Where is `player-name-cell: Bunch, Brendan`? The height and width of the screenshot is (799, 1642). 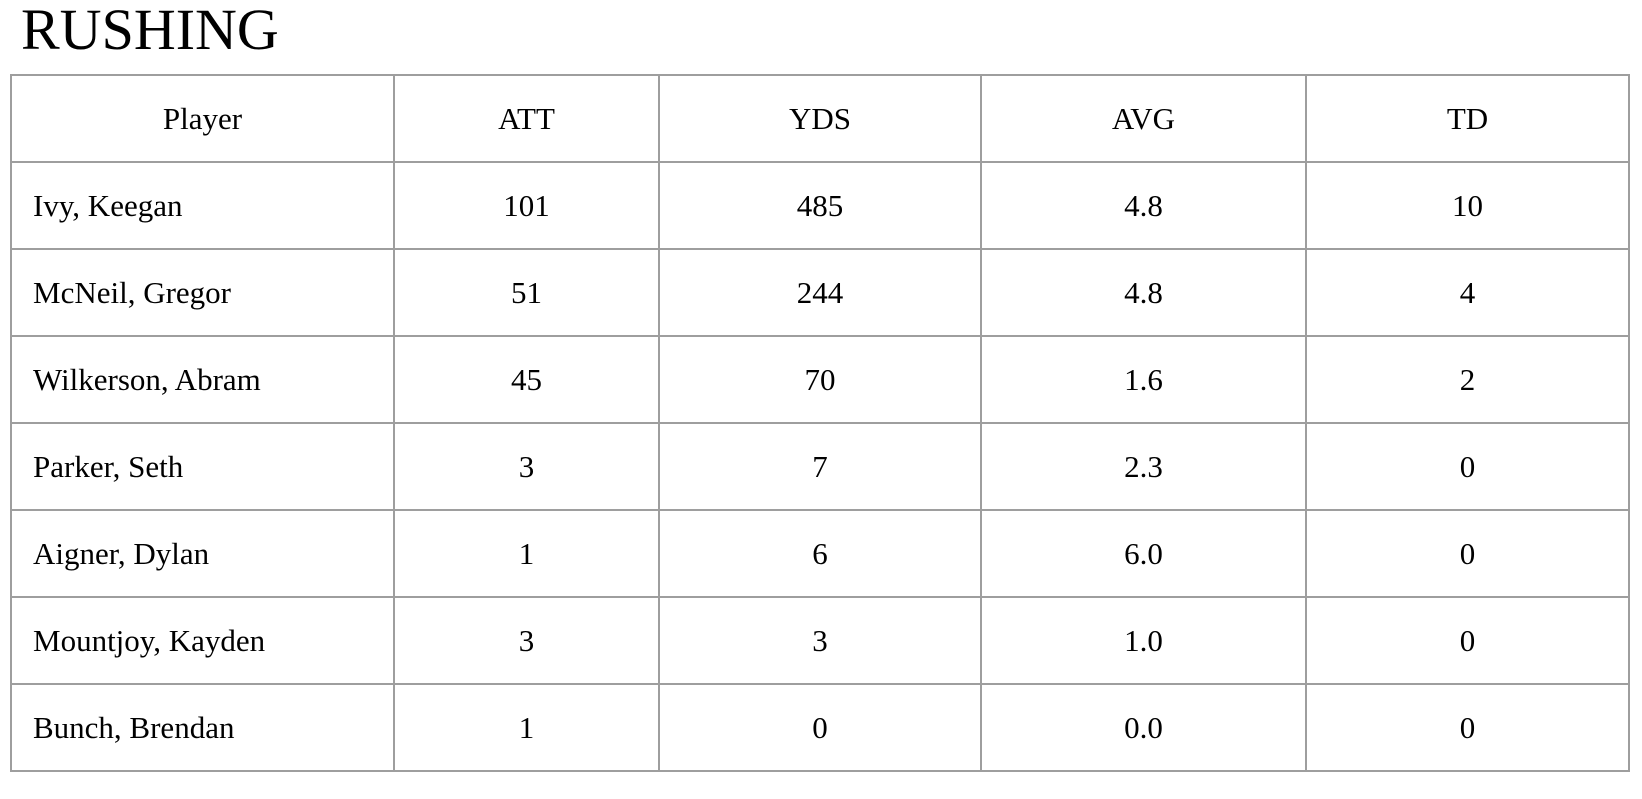
player-name-cell: Bunch, Brendan is located at coordinates (202, 727).